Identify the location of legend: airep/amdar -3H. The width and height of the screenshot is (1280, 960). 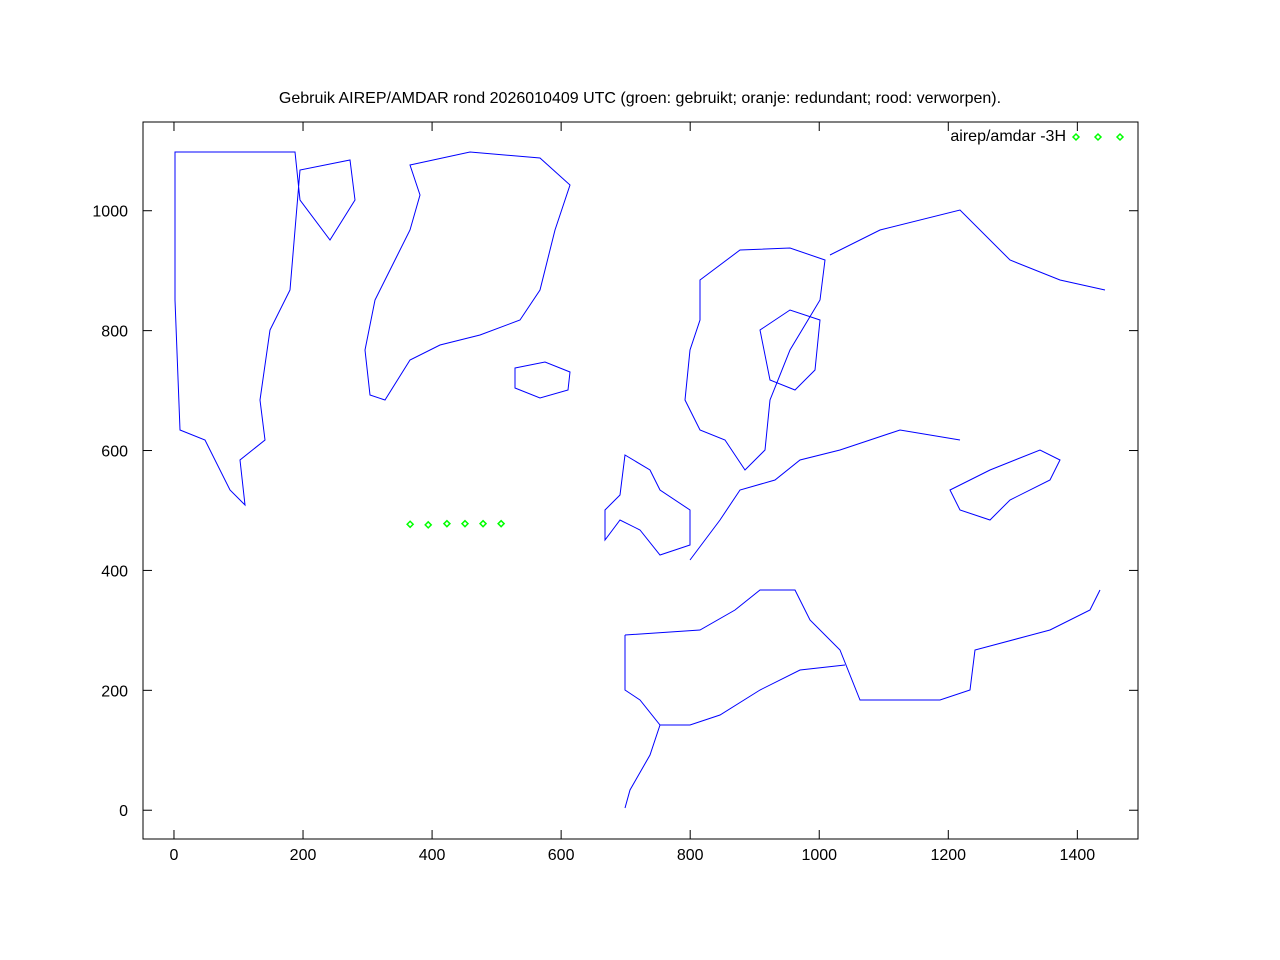
(1037, 136).